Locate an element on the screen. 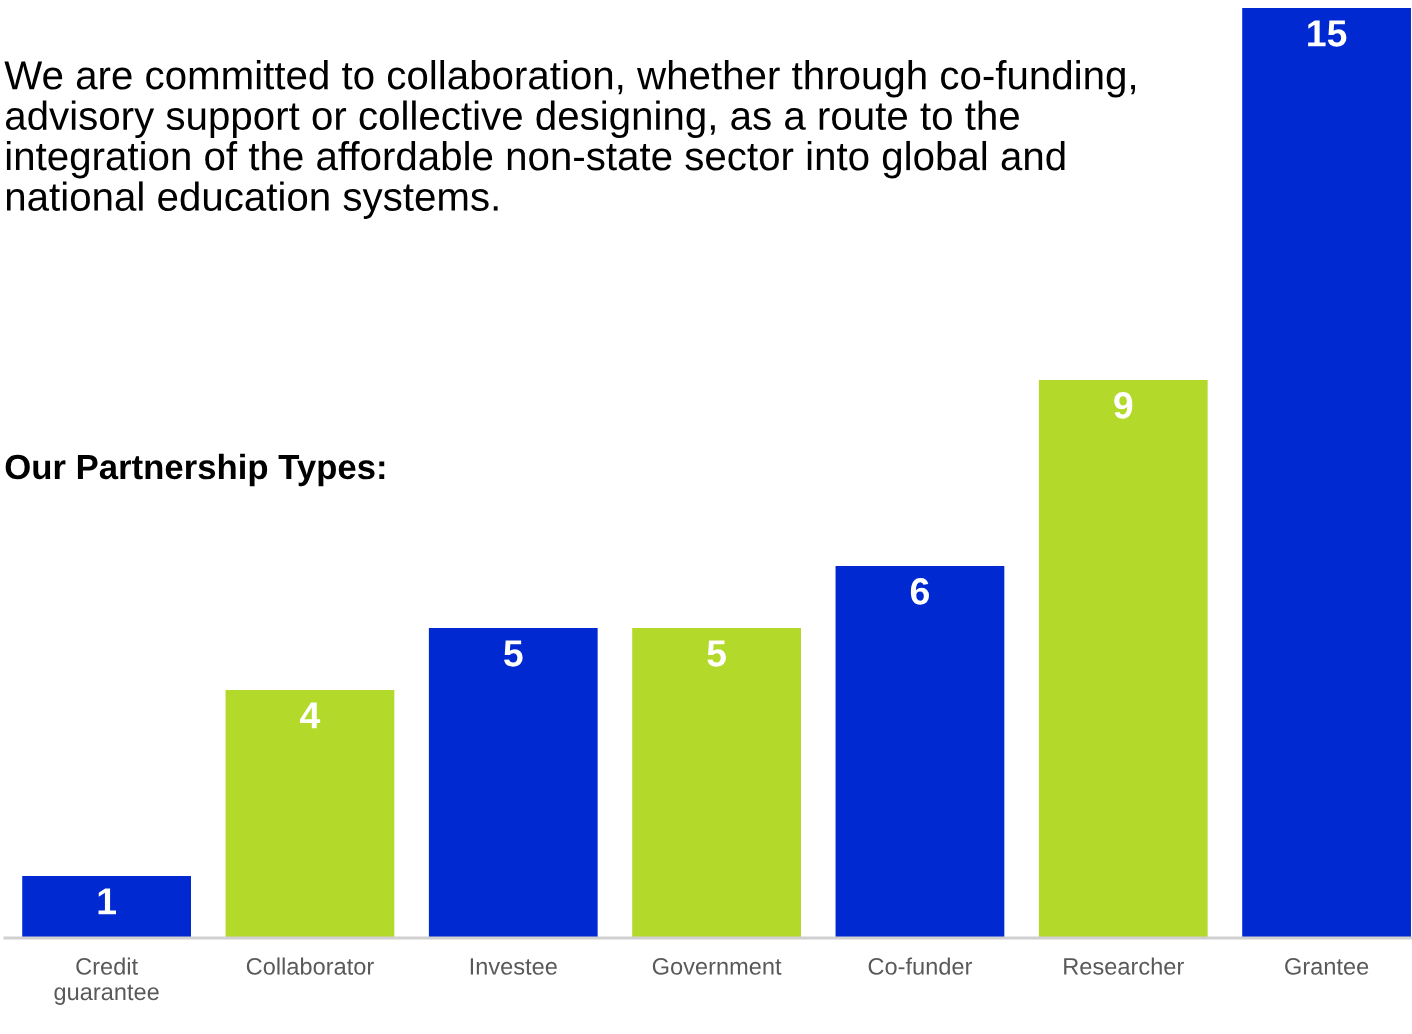 This screenshot has width=1412, height=1034. x-tick-label: Collaborator is located at coordinates (310, 966).